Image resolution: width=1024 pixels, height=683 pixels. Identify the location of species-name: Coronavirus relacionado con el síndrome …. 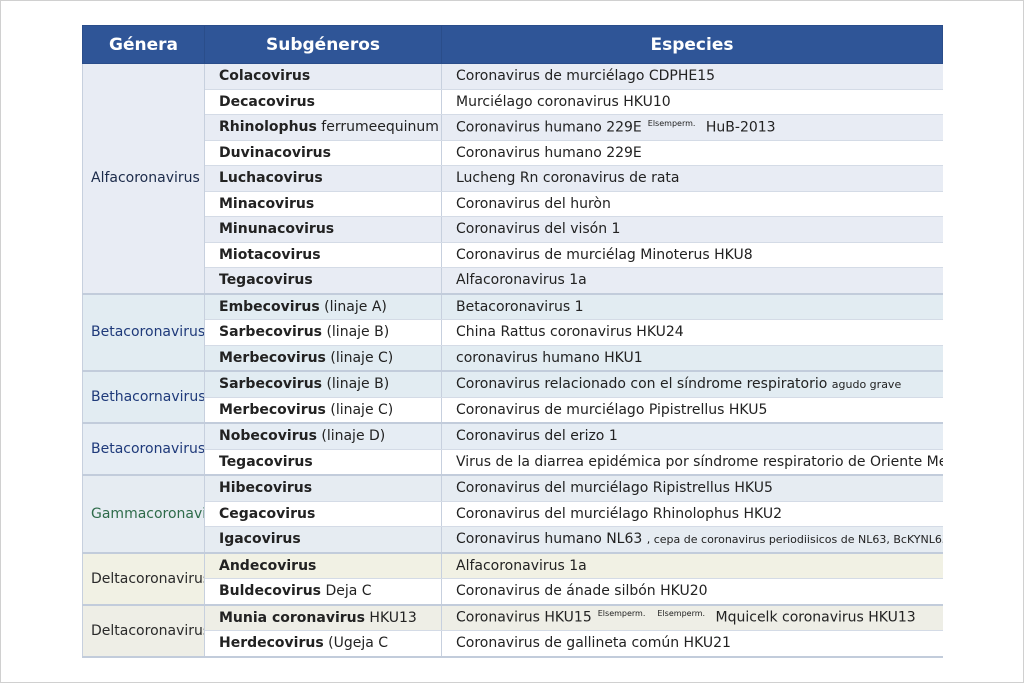
(642, 384).